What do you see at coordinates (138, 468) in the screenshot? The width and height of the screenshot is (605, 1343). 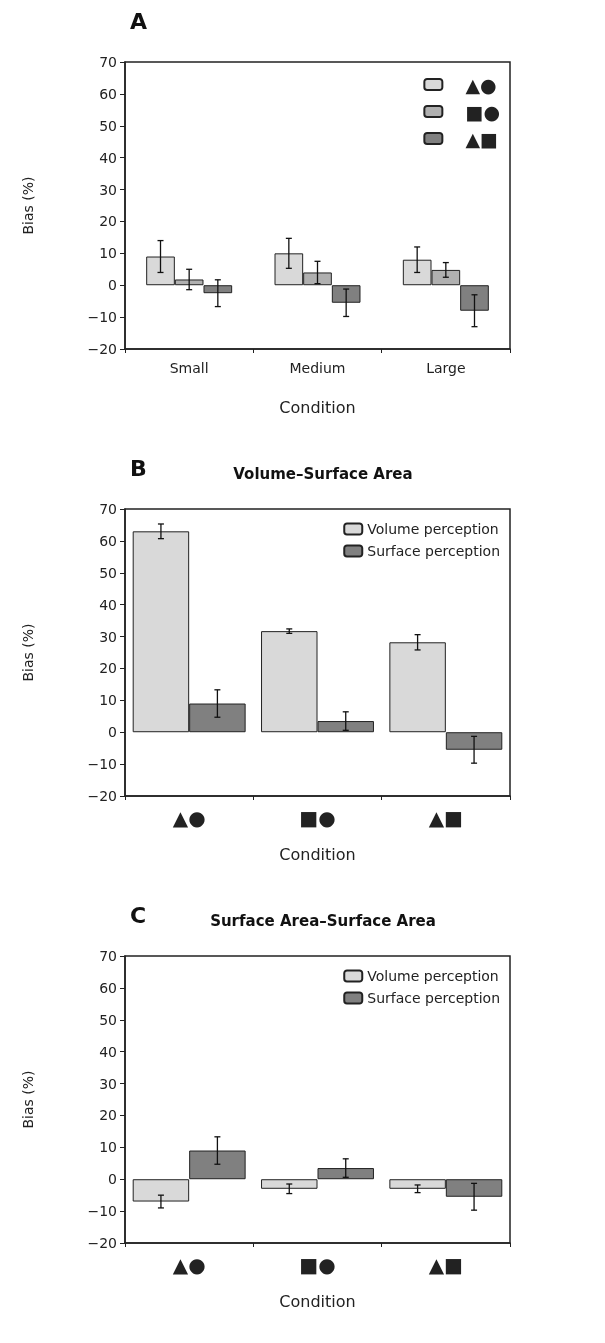 I see `text: B` at bounding box center [138, 468].